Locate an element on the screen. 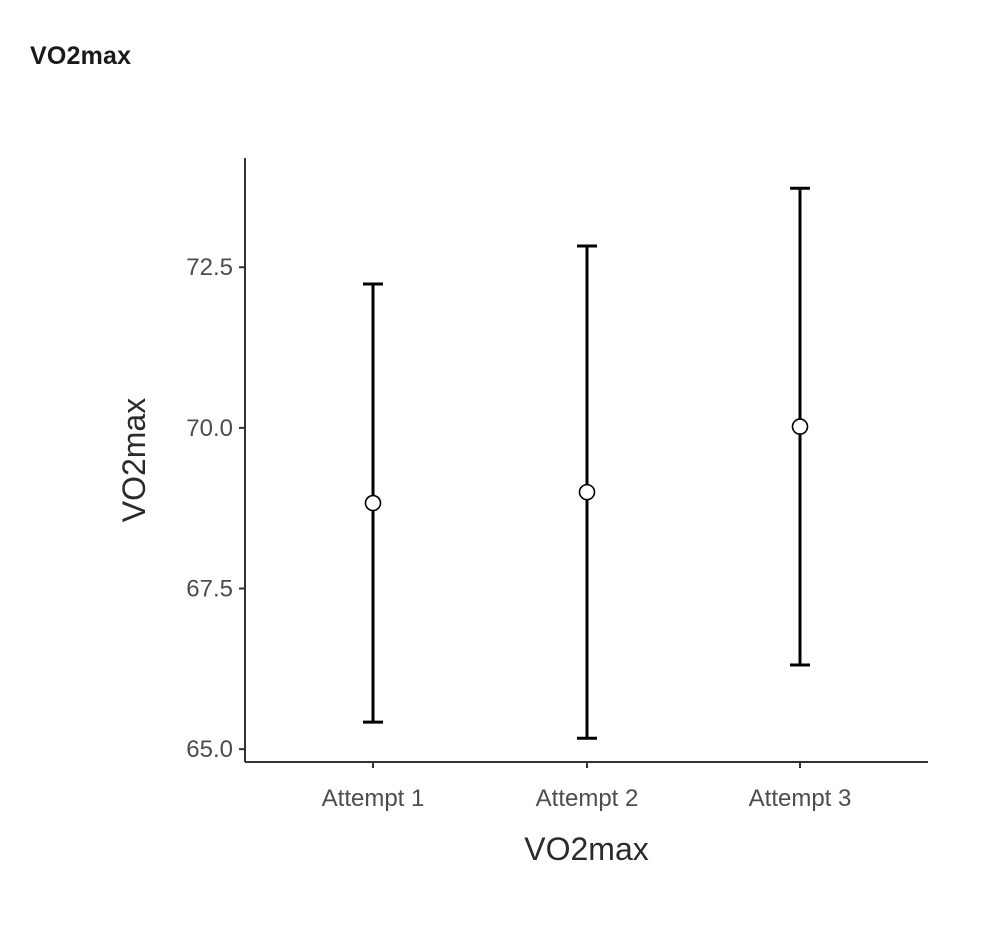  x-tick-label: Attempt 3 is located at coordinates (800, 798).